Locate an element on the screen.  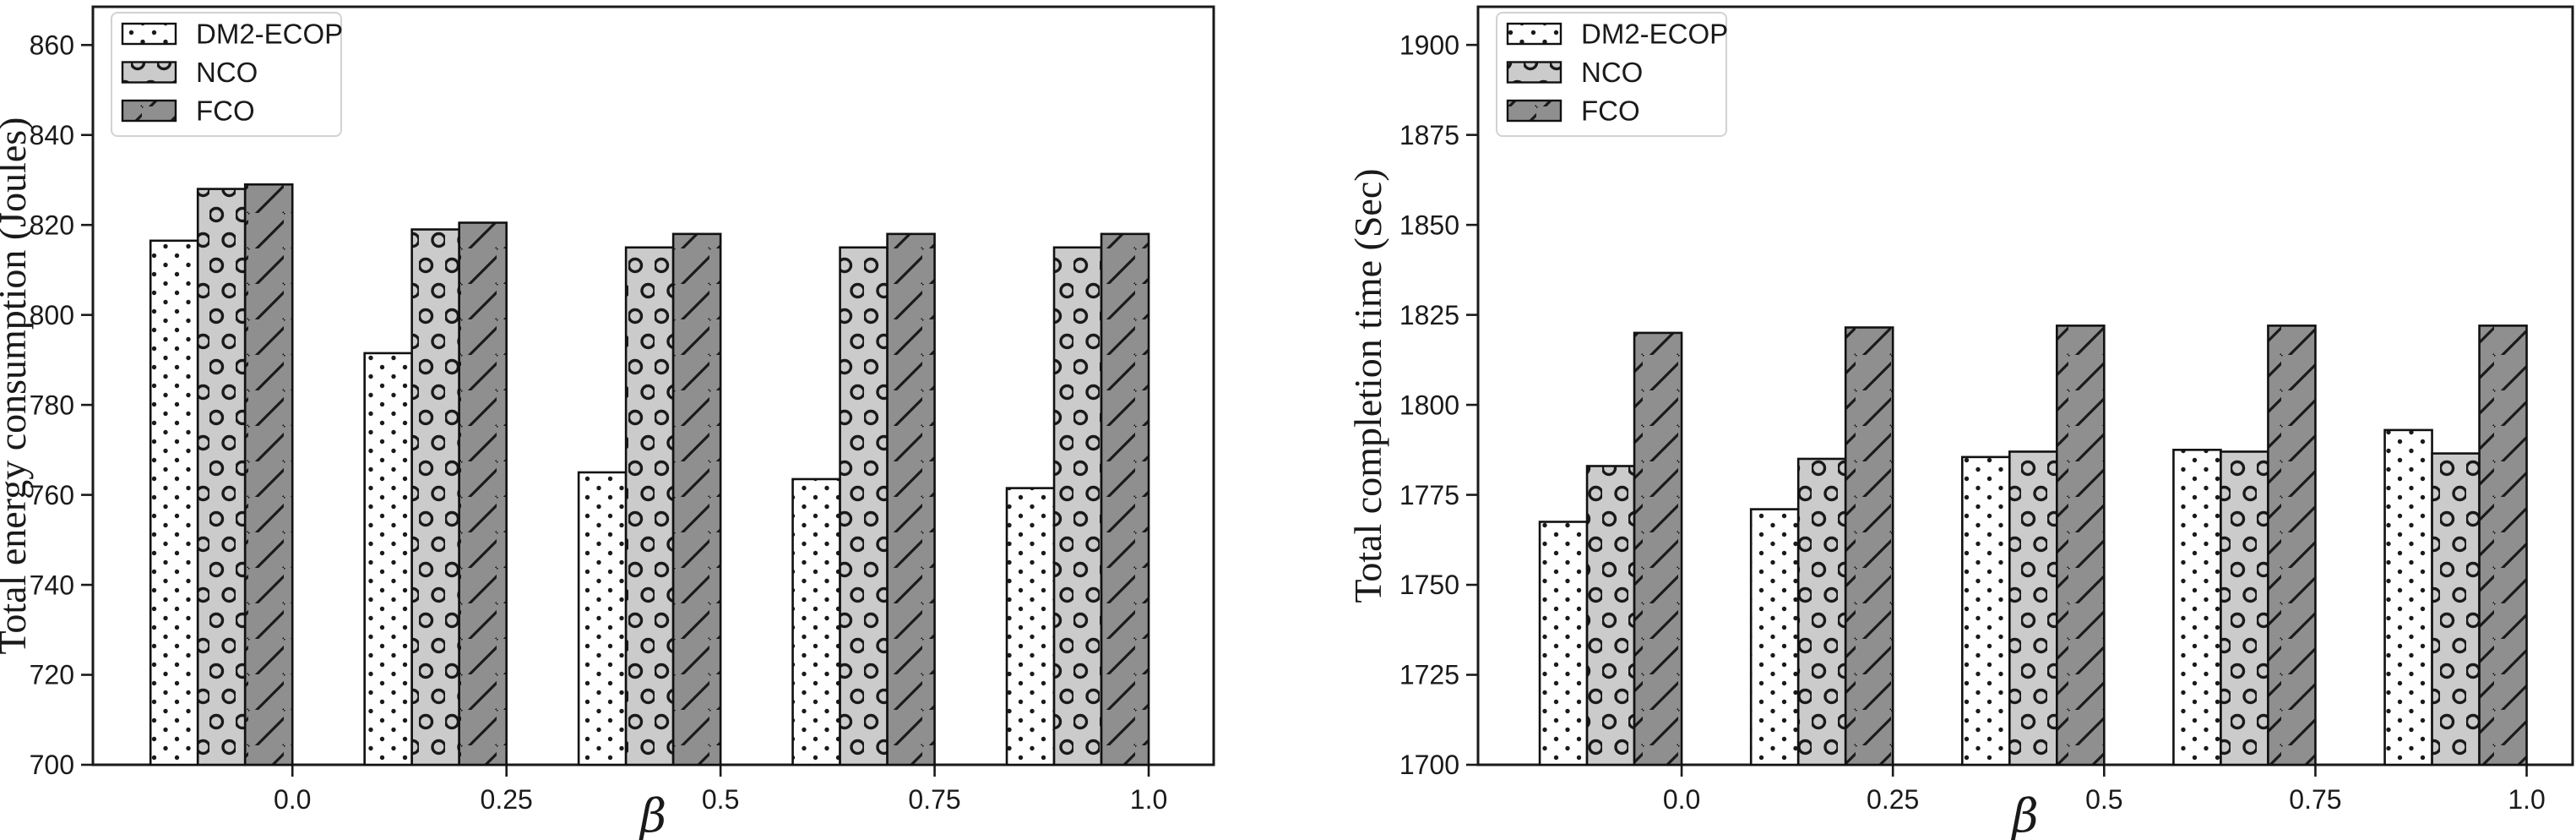
y-tick-label: 1875 is located at coordinates (1429, 135).